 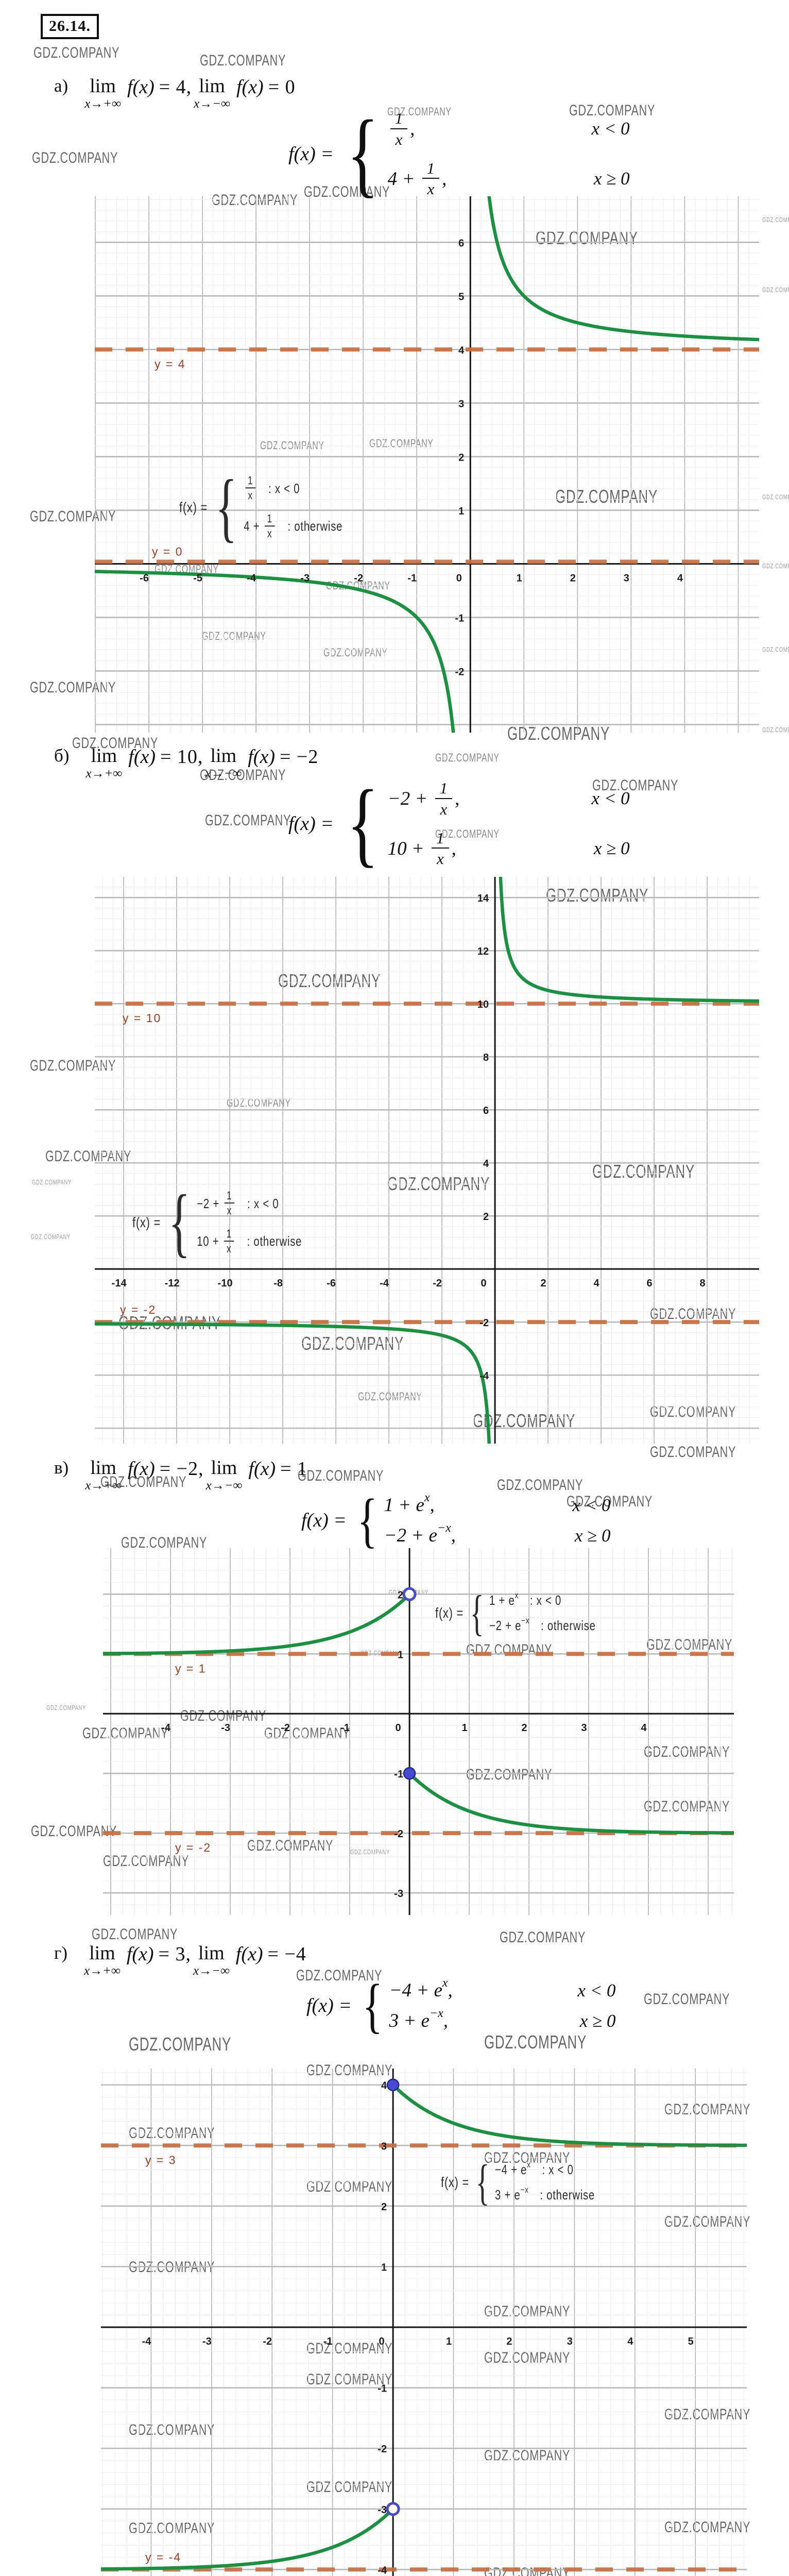 What do you see at coordinates (393, 2084) in the screenshot?
I see `closed-endpoint` at bounding box center [393, 2084].